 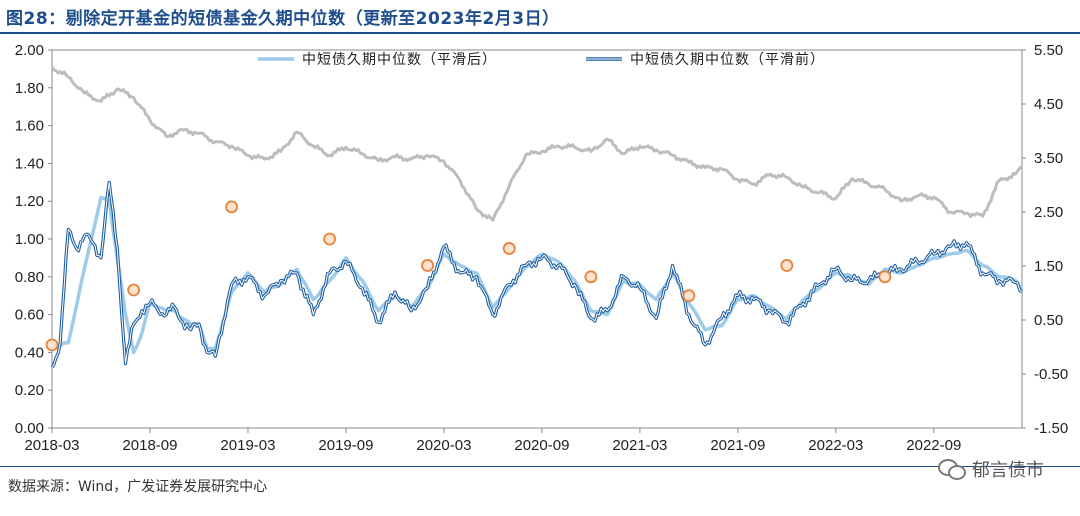 What do you see at coordinates (541, 59) in the screenshot?
I see `legend: 中短债久期中位数（平滑后） 中短债久期中位数（平滑前）` at bounding box center [541, 59].